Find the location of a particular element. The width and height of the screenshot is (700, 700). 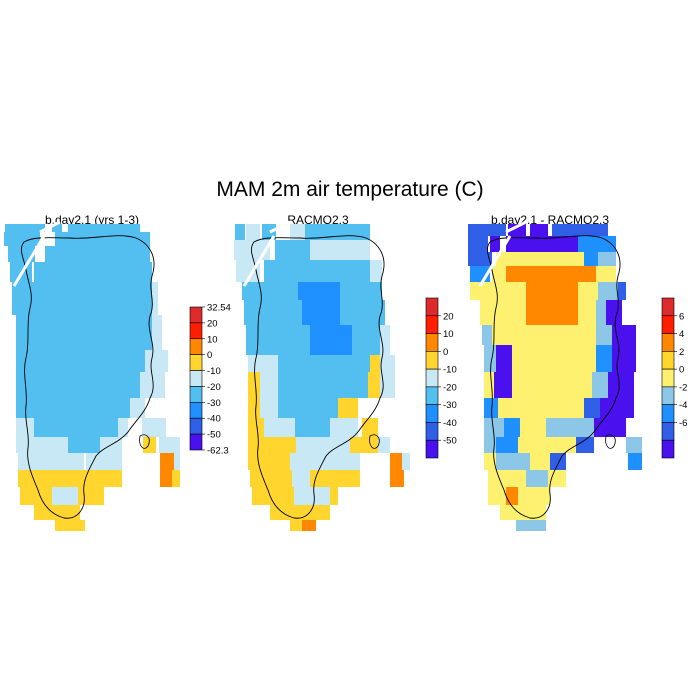

colorbar-label: -10 is located at coordinates (450, 370).